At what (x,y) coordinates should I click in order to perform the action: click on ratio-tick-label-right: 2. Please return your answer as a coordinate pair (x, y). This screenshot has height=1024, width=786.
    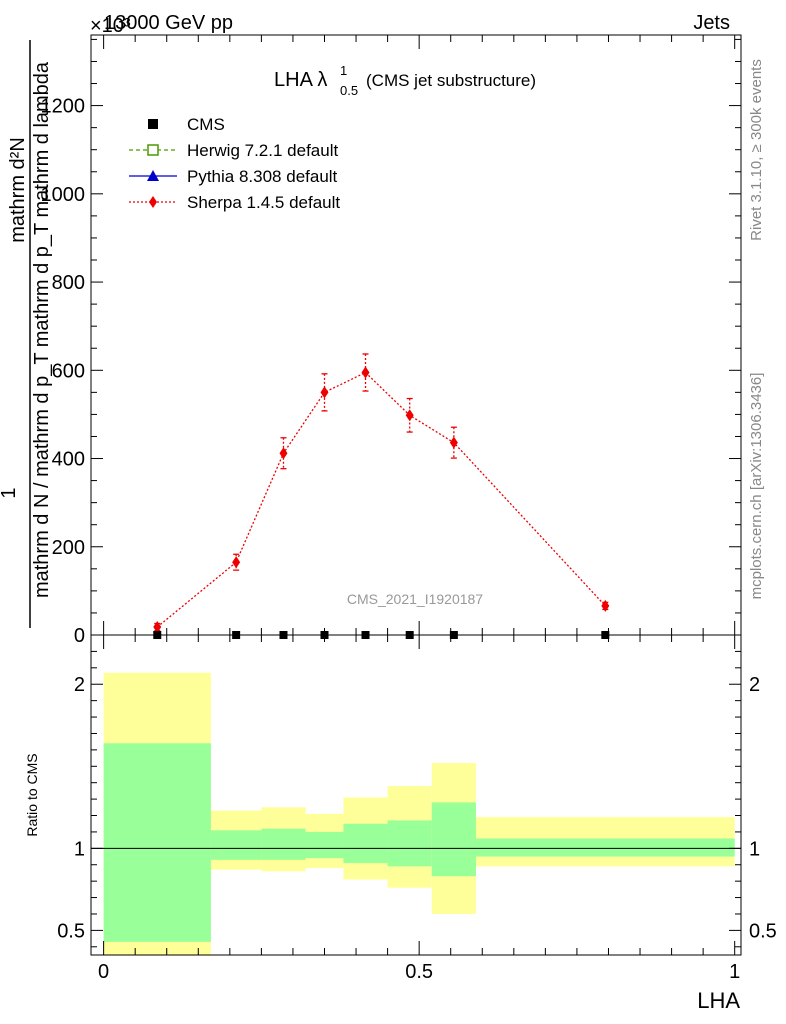
    Looking at the image, I should click on (754, 685).